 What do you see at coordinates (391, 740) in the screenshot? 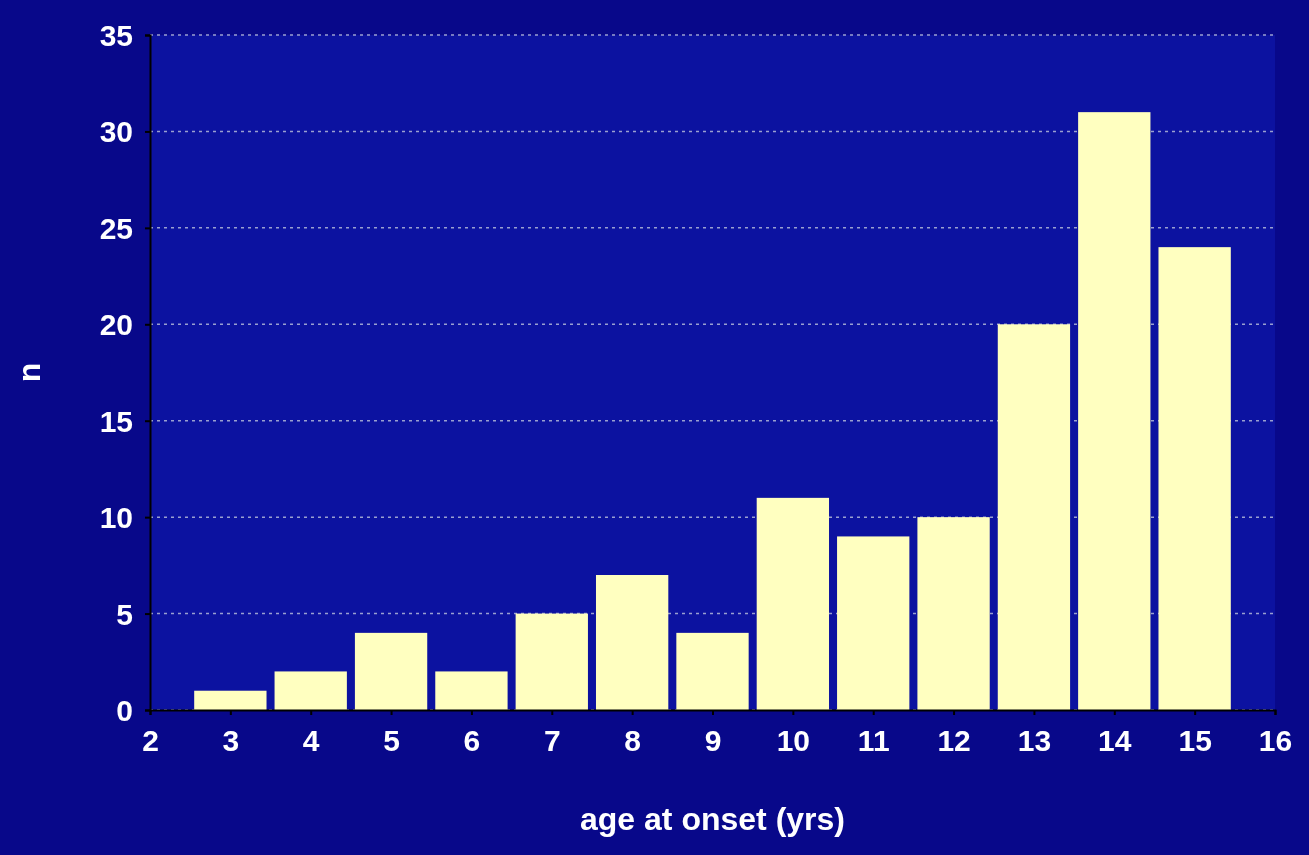
I see `x-tick-label: 5` at bounding box center [391, 740].